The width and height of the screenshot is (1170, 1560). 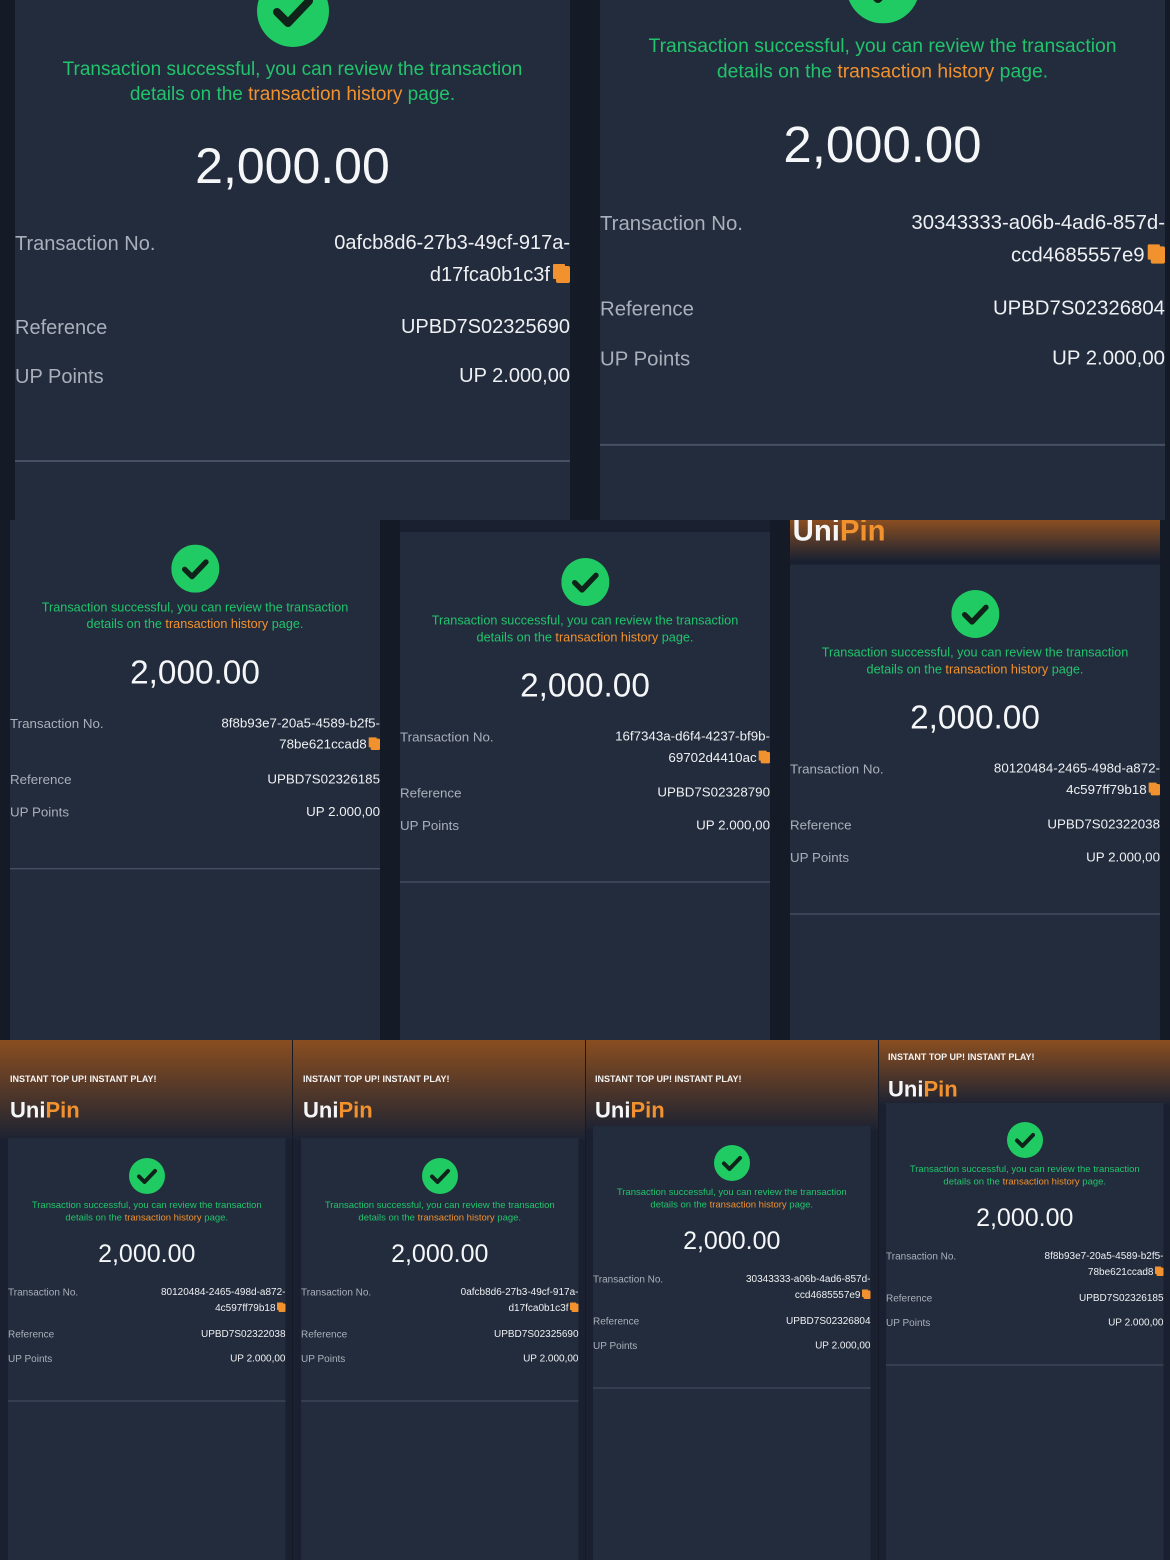 What do you see at coordinates (519, 1292) in the screenshot?
I see `transaction-line: 0afcb8d6-27b3-49cf-917a-` at bounding box center [519, 1292].